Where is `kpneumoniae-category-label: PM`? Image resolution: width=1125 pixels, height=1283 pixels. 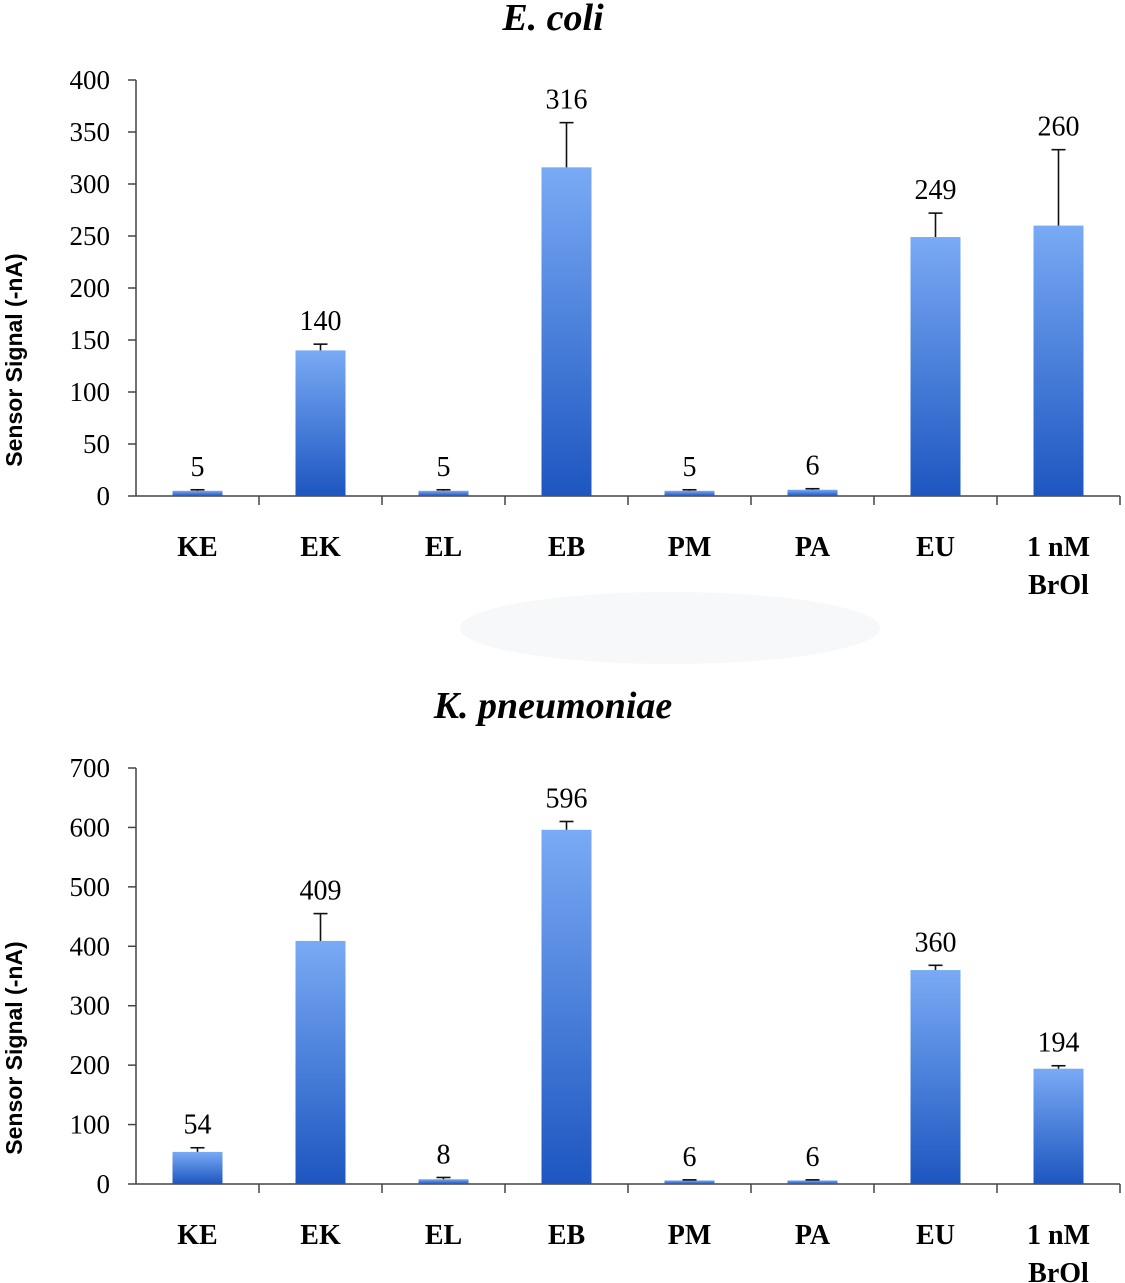 kpneumoniae-category-label: PM is located at coordinates (690, 1235).